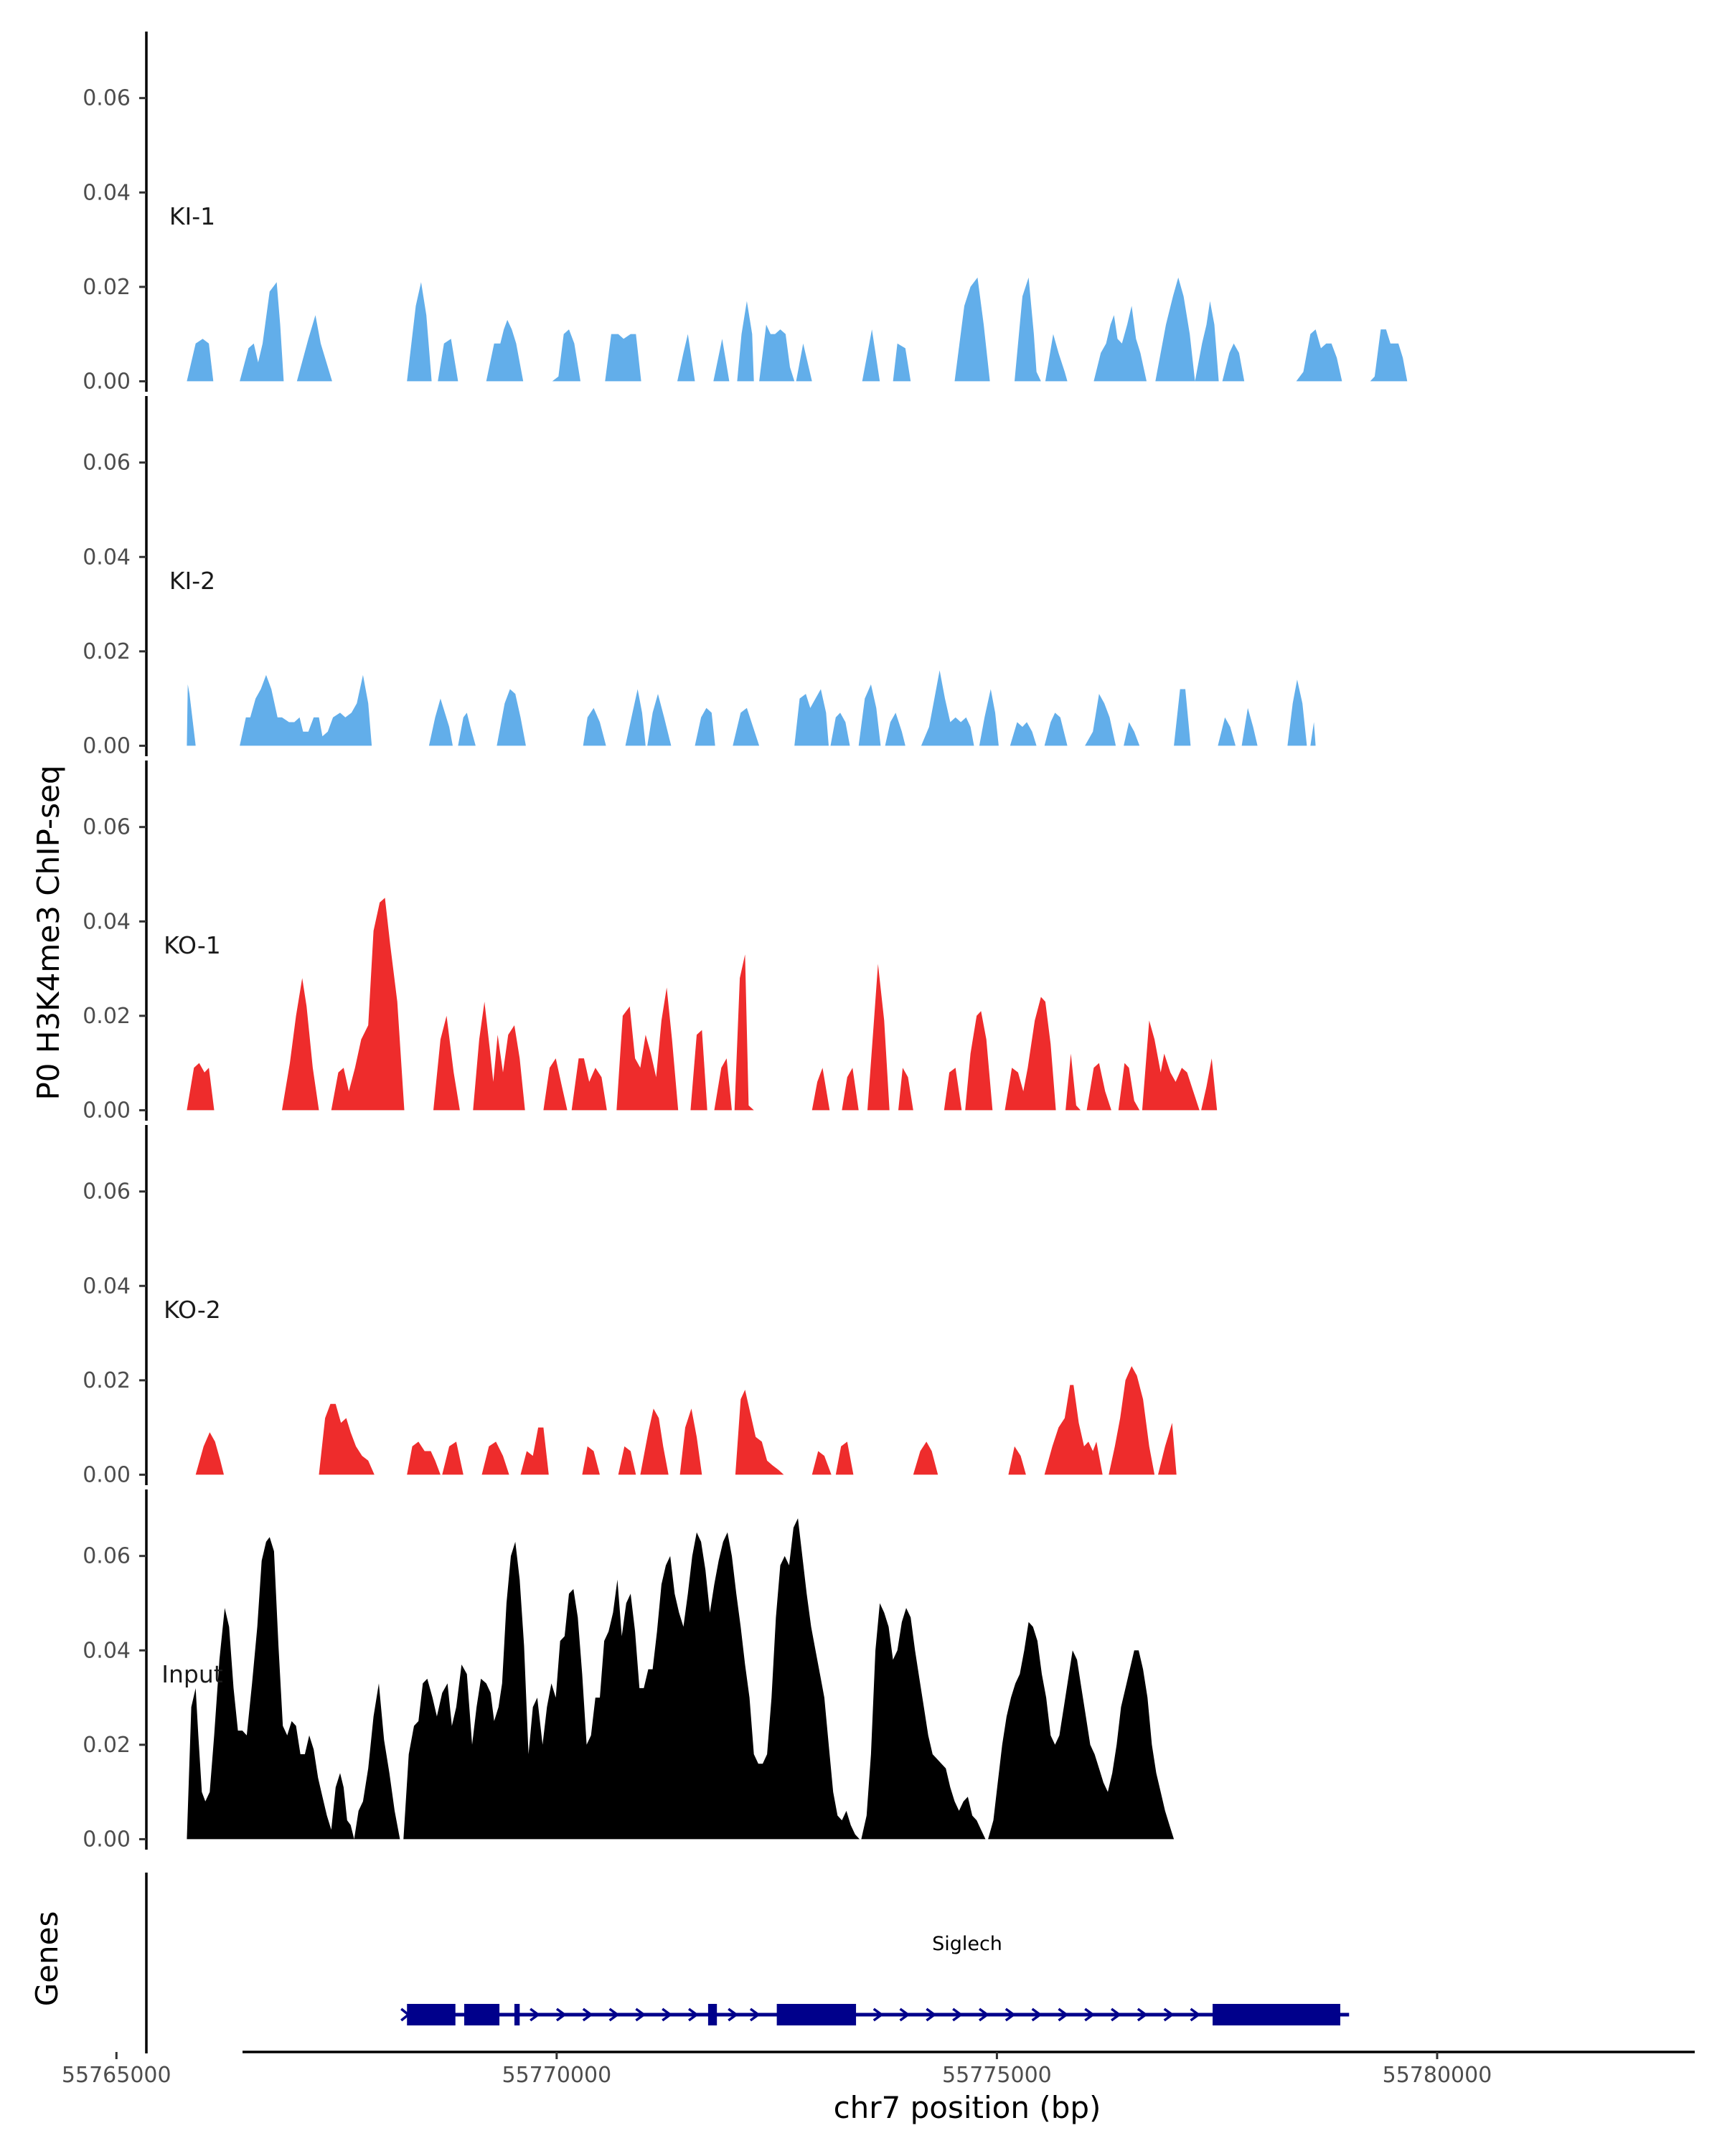  I want to click on gene-panel: Siglech, so click(747, 1963).